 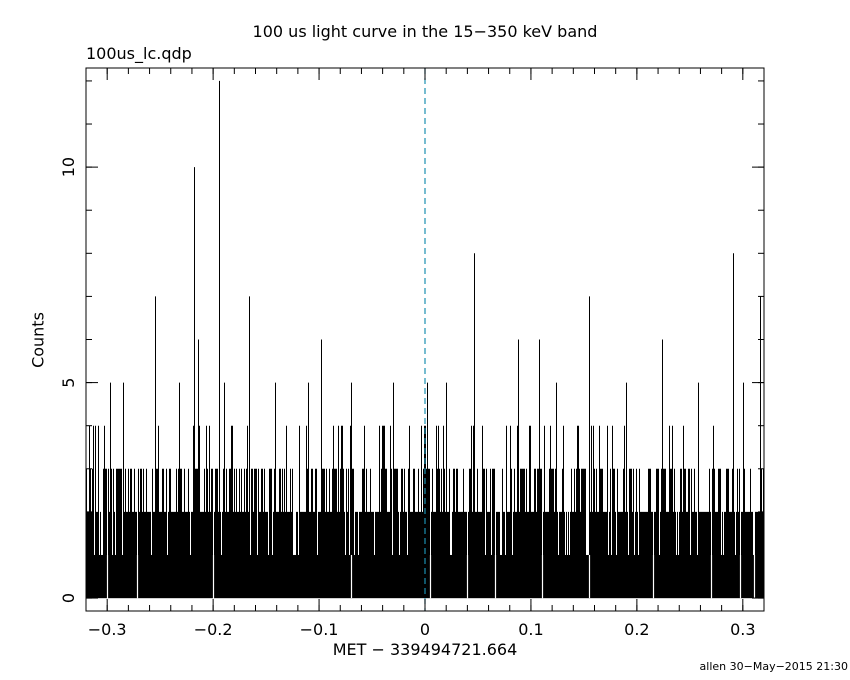 I want to click on x-axis-label: MET − 339494721.664, so click(x=425, y=649).